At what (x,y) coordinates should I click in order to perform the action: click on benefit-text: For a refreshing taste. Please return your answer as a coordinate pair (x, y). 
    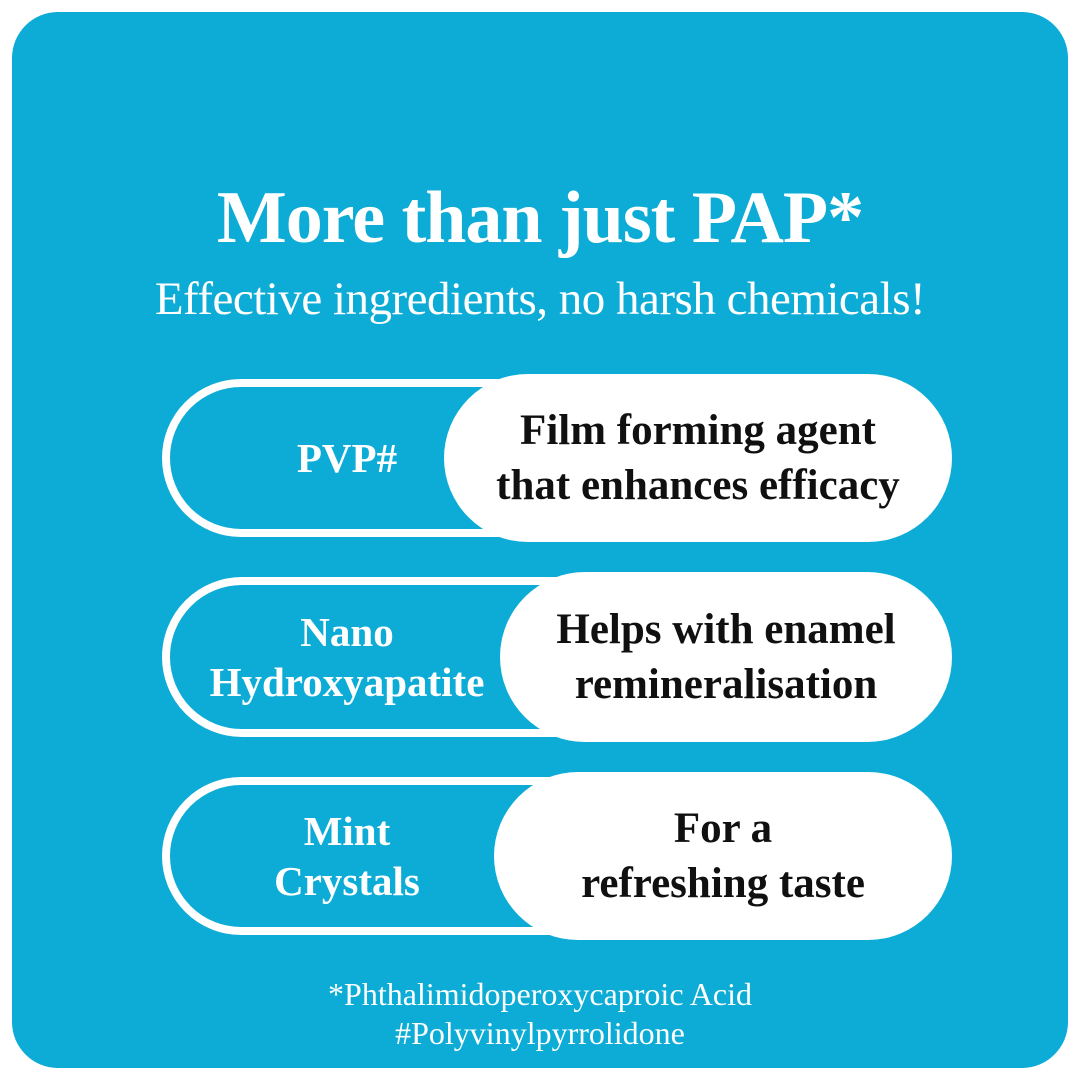
    Looking at the image, I should click on (723, 855).